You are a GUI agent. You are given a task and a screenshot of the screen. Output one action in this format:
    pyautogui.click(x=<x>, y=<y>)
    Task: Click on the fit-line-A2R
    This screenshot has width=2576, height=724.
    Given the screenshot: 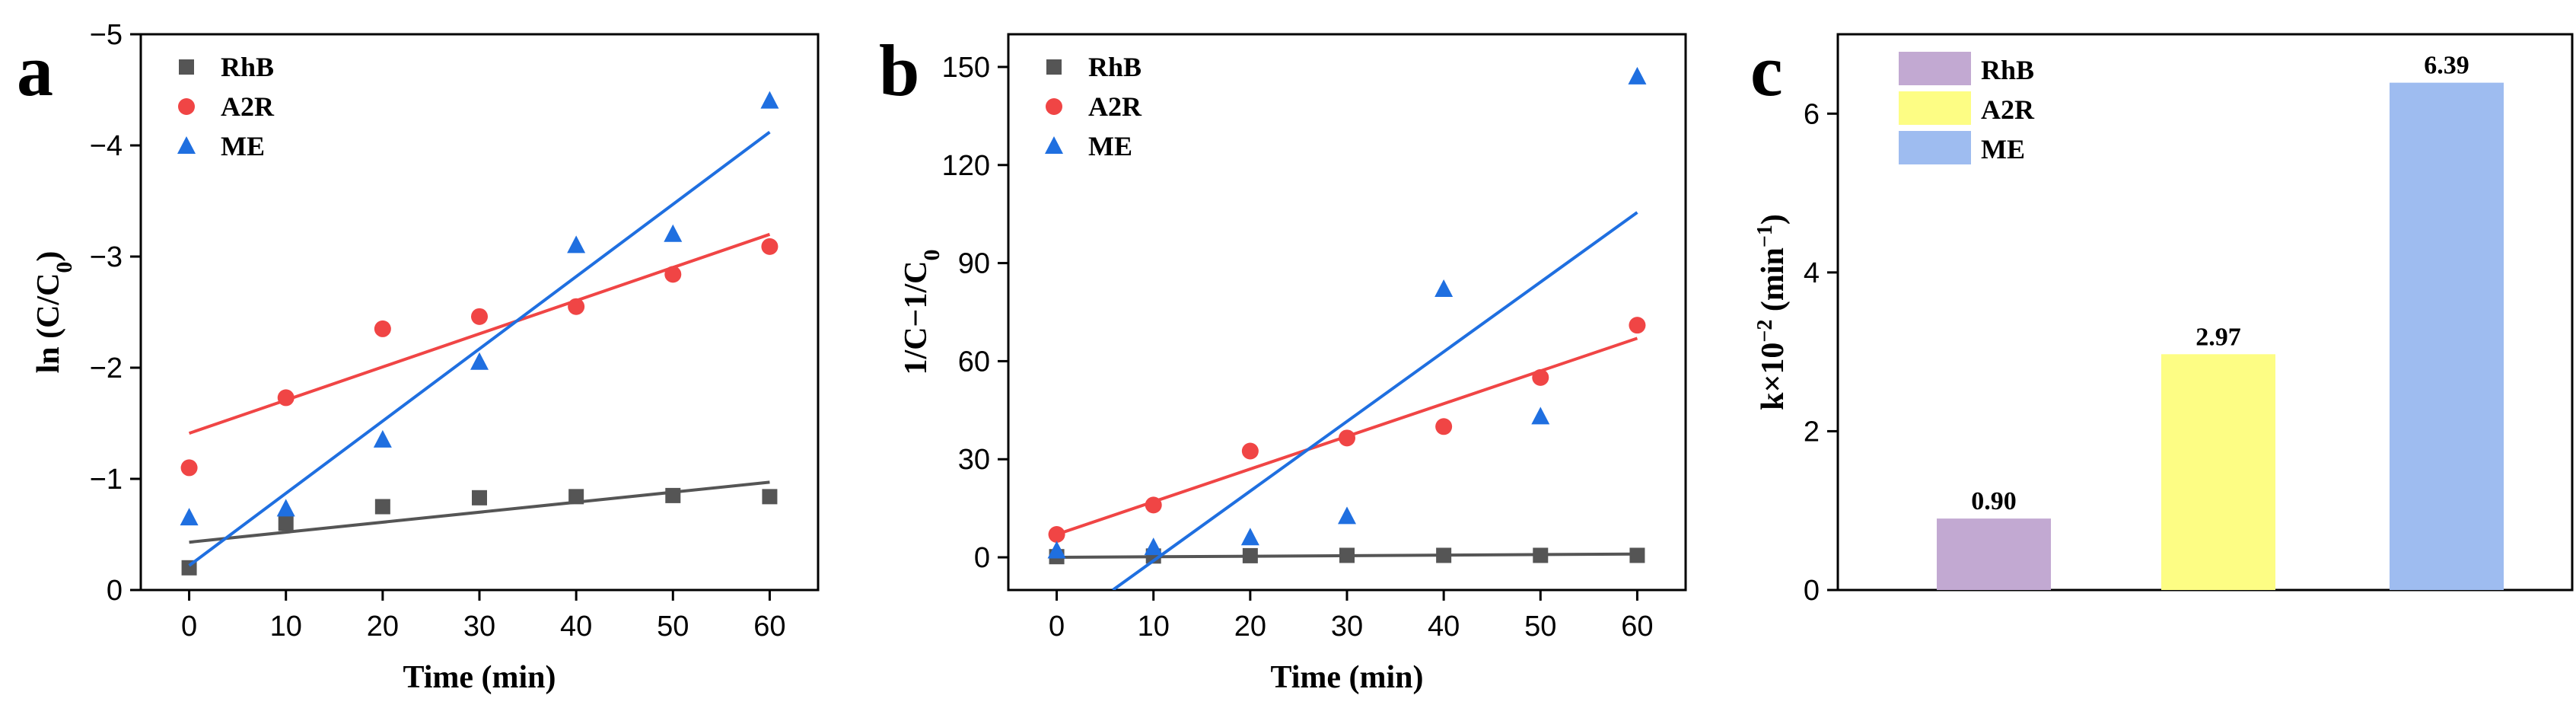 What is the action you would take?
    pyautogui.click(x=479, y=333)
    